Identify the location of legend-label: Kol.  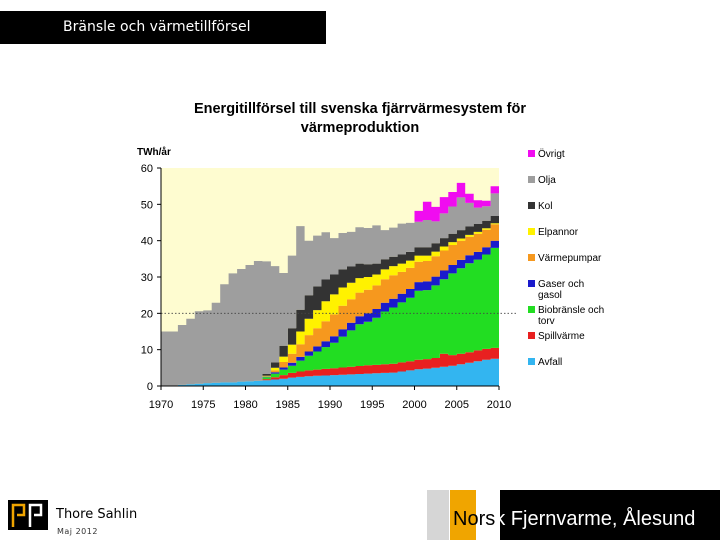
(545, 206).